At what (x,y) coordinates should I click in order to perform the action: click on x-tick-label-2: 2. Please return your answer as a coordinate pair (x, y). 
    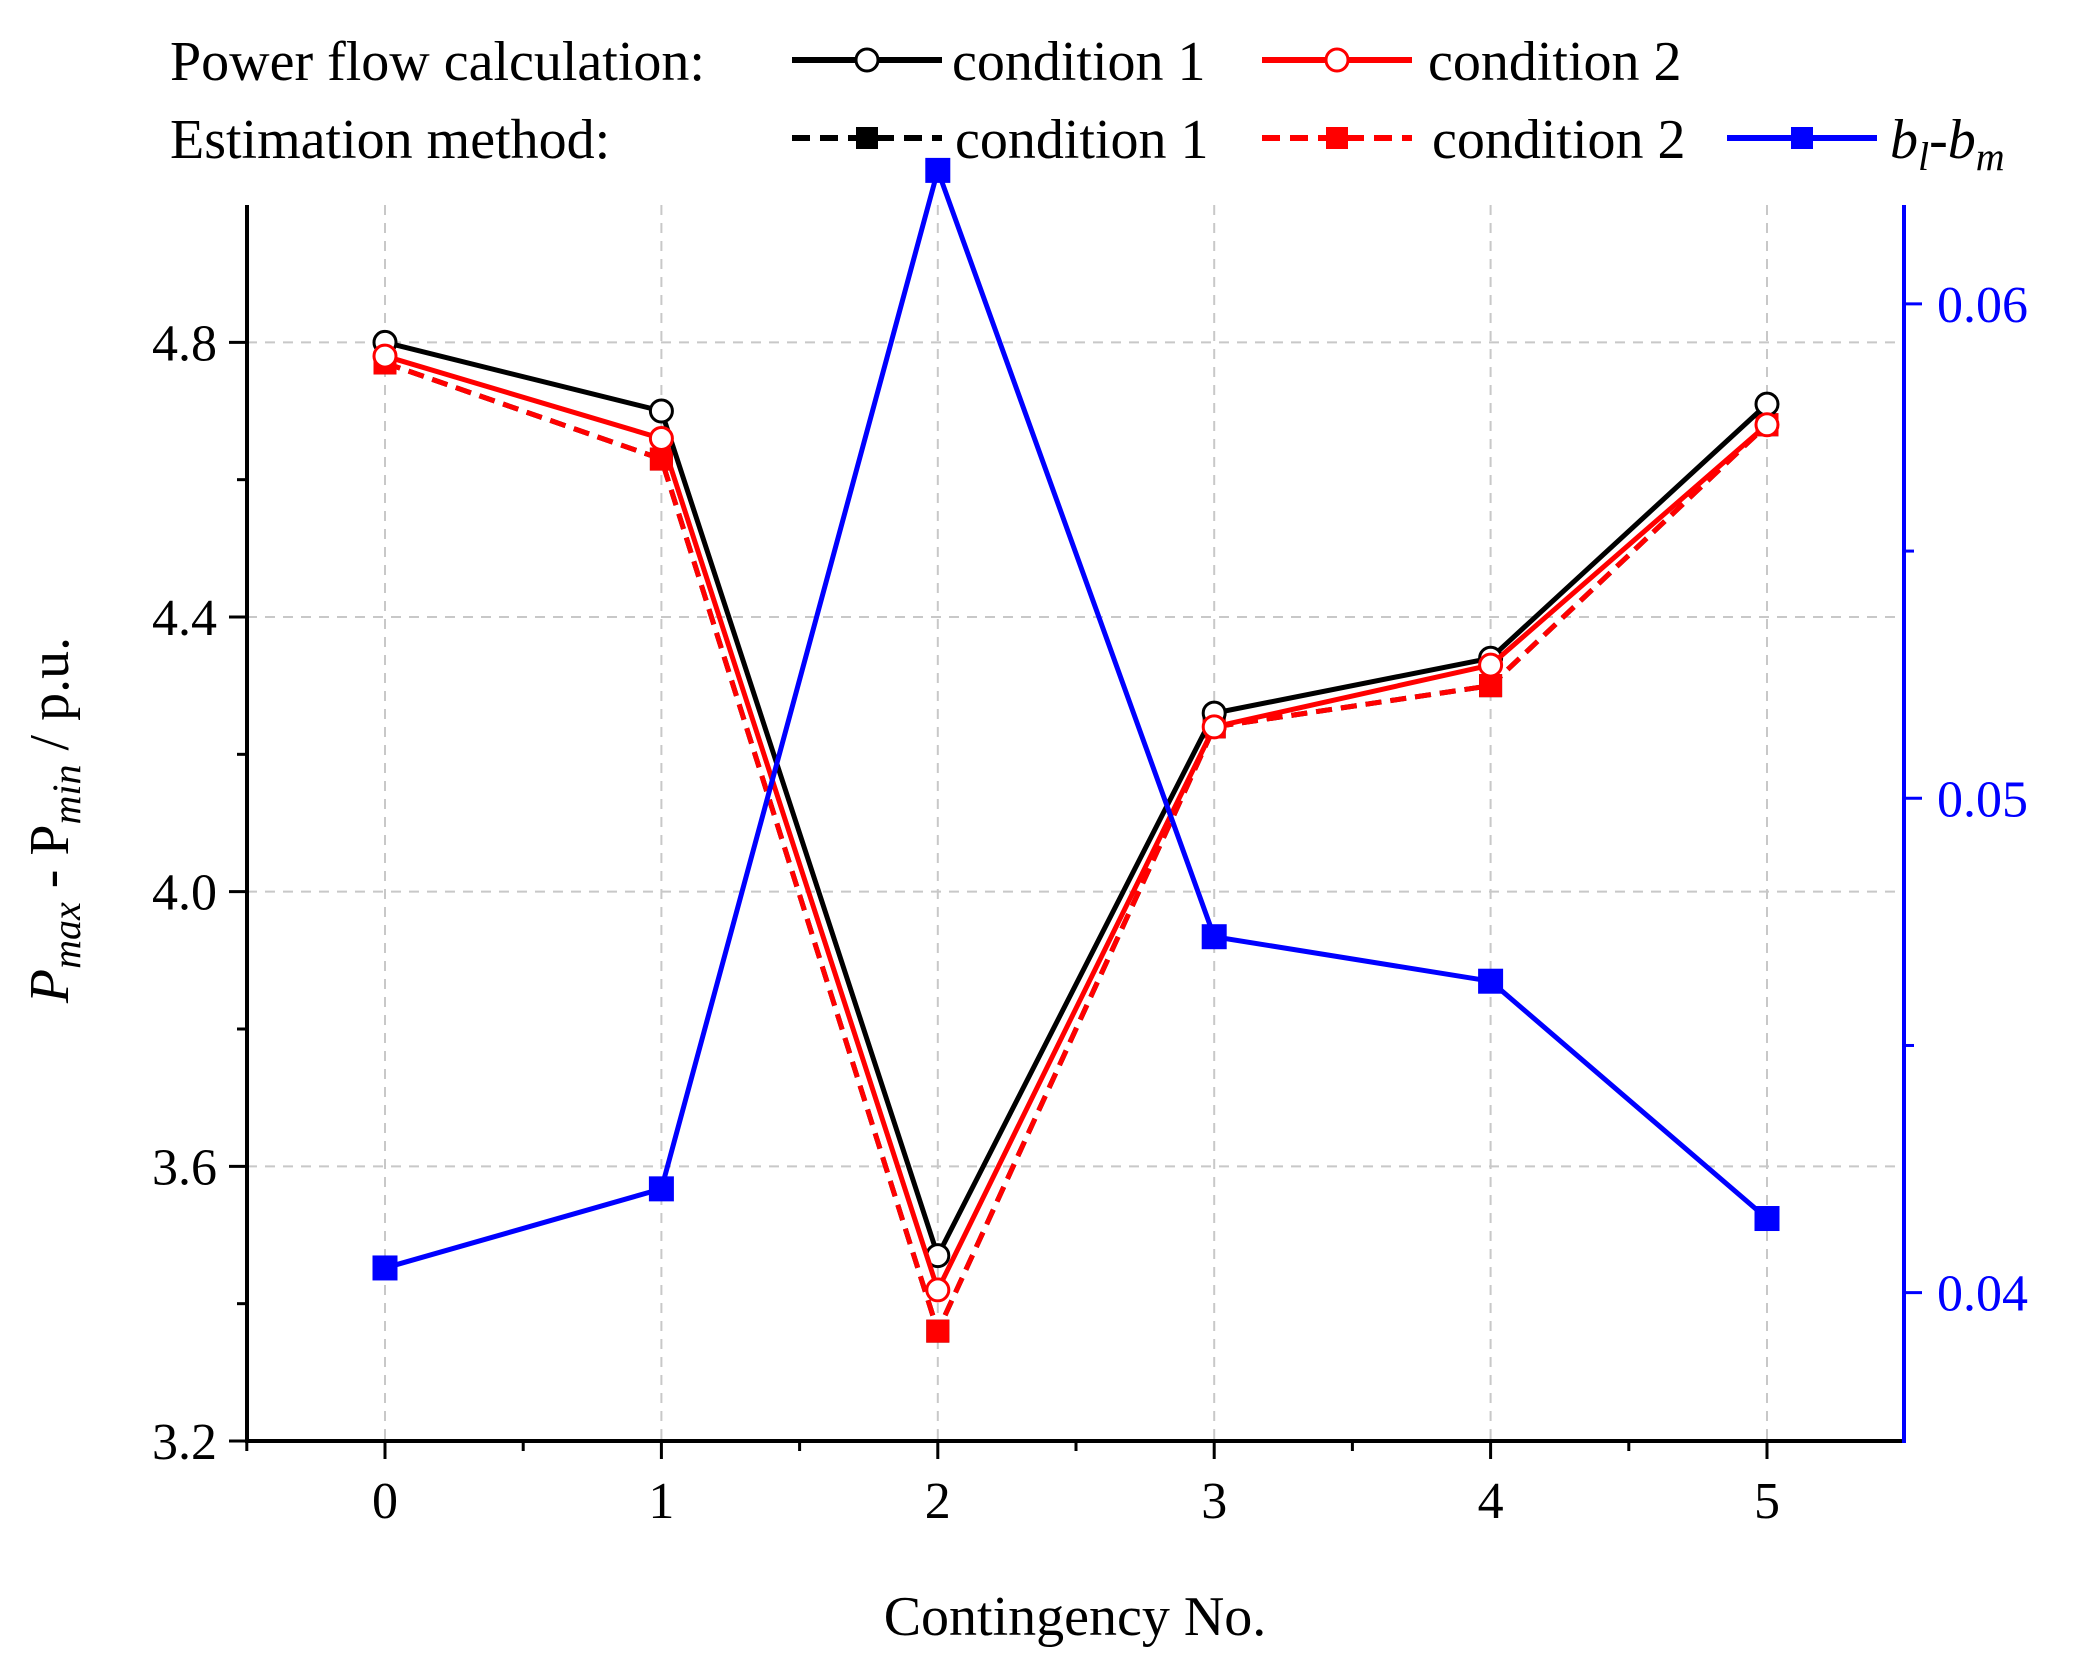
    Looking at the image, I should click on (938, 1501).